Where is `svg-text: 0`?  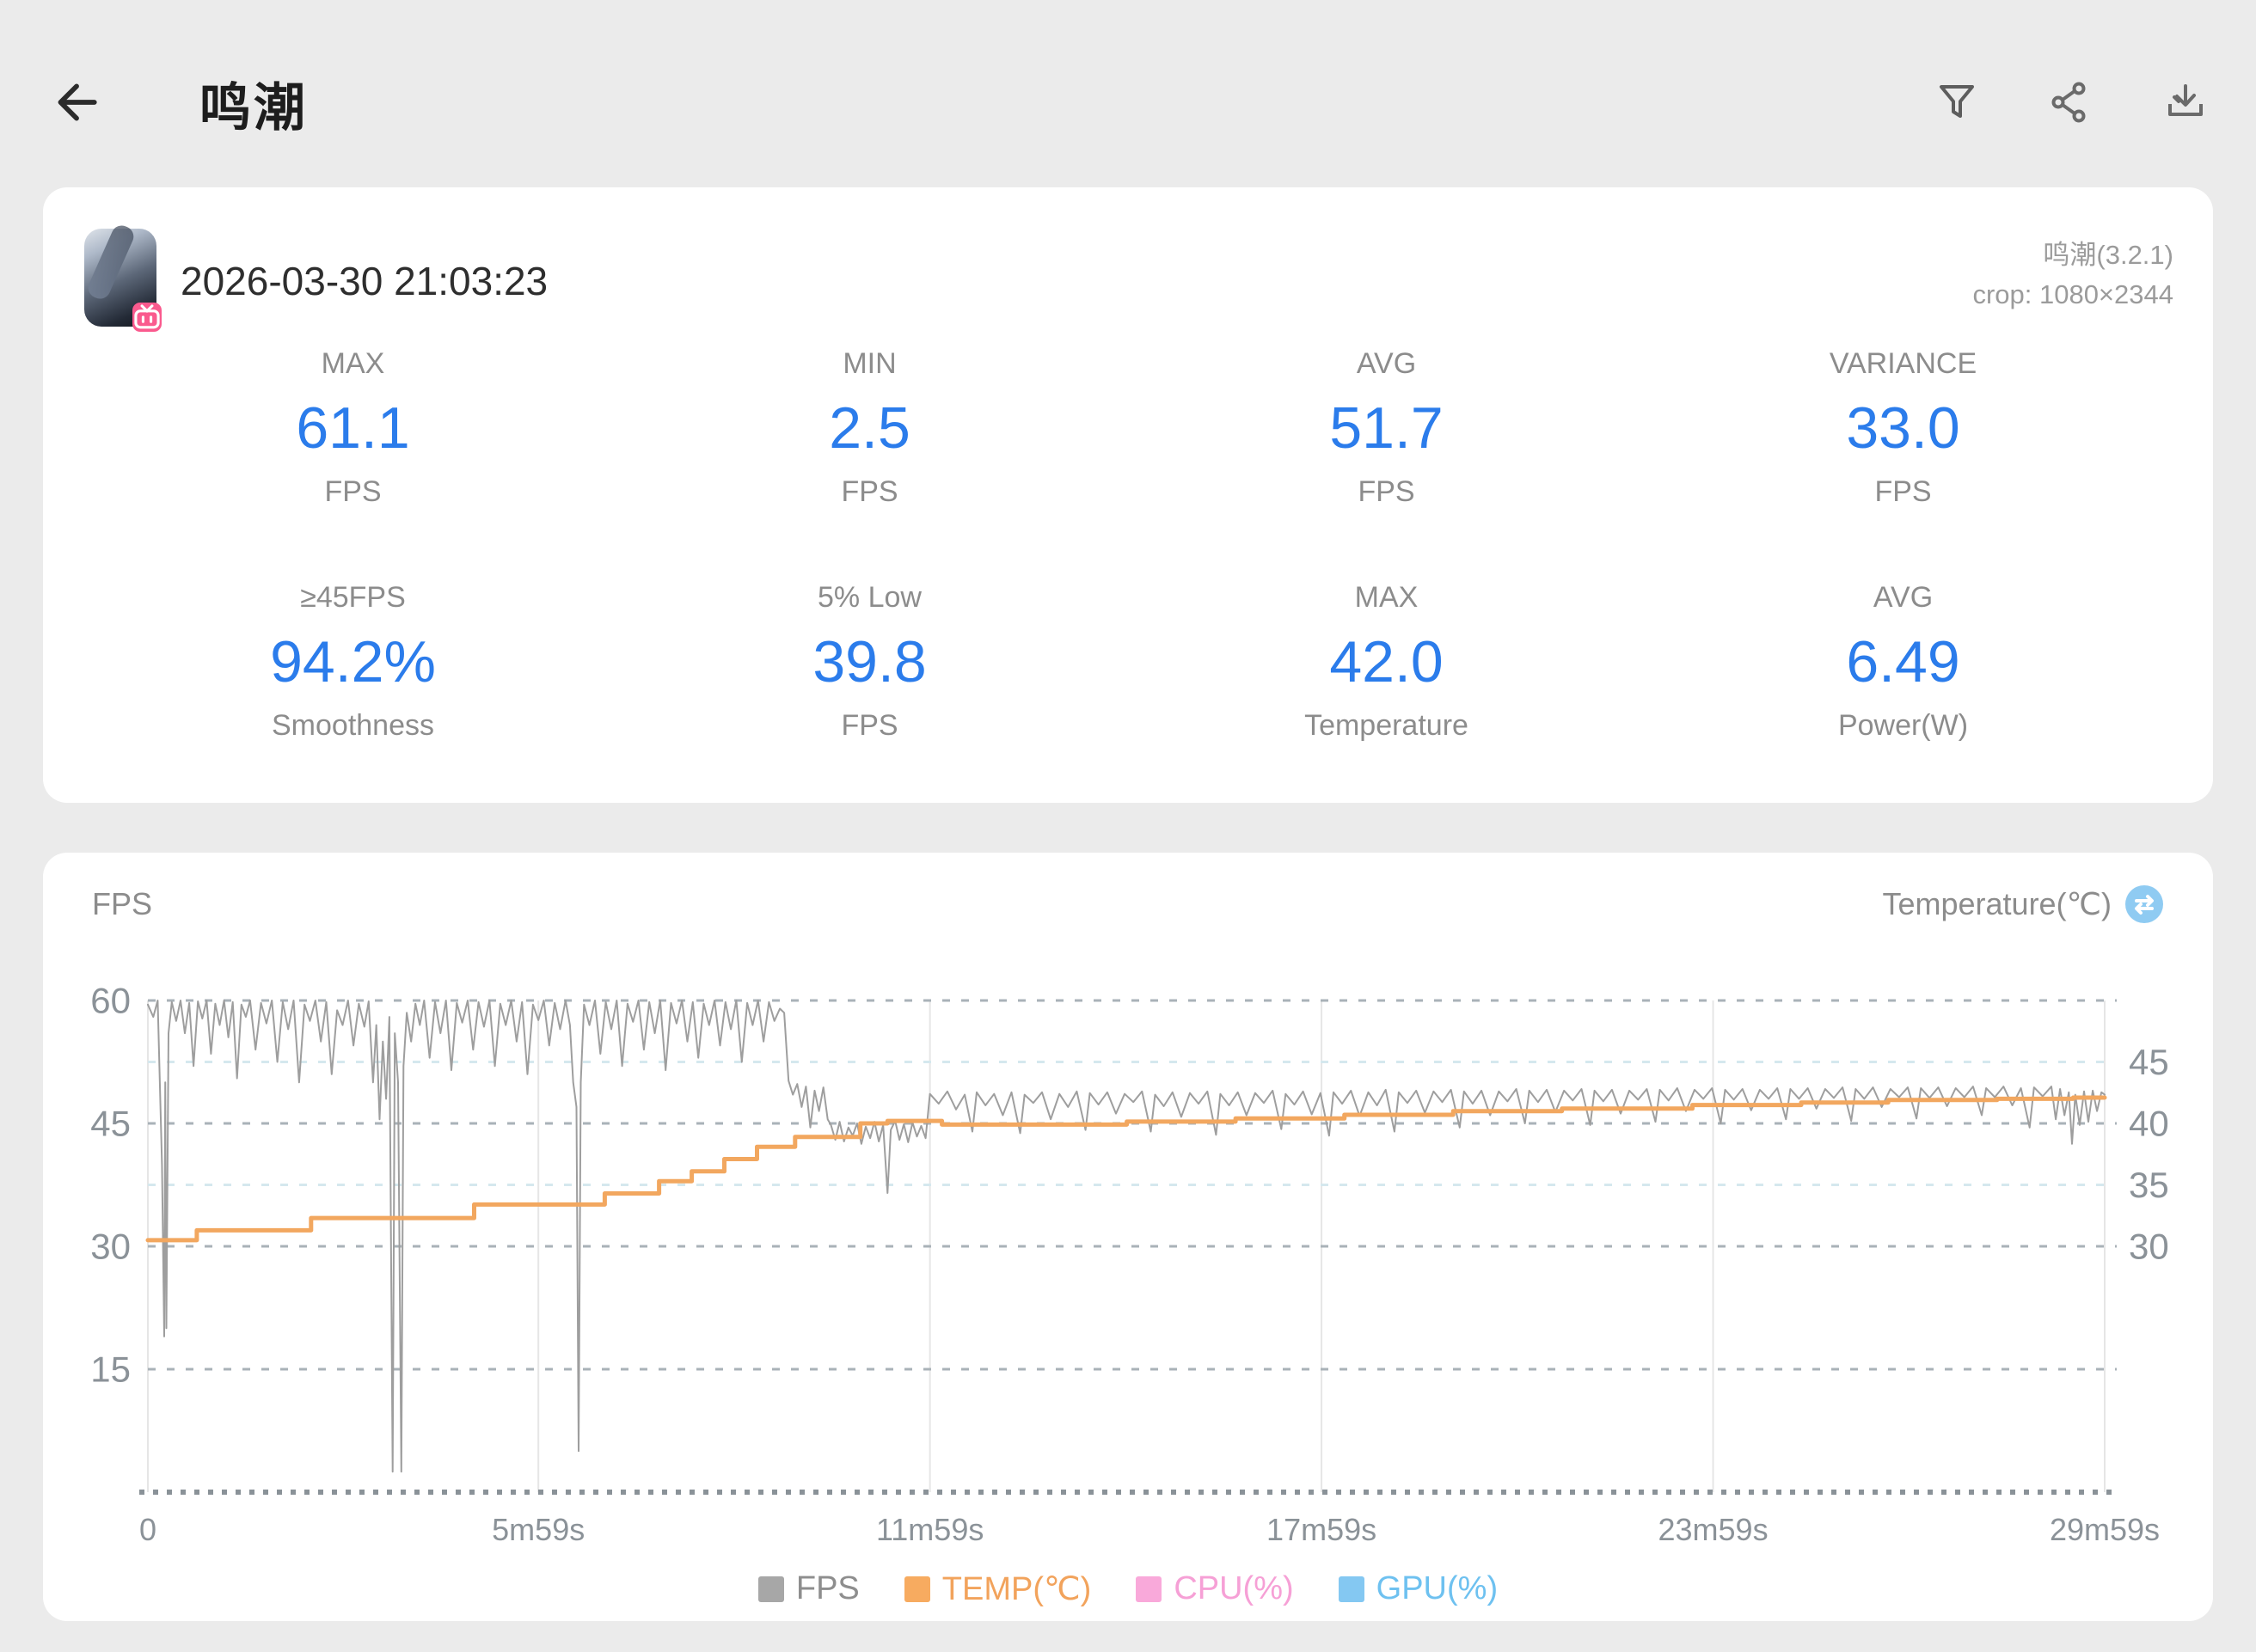 svg-text: 0 is located at coordinates (147, 1529).